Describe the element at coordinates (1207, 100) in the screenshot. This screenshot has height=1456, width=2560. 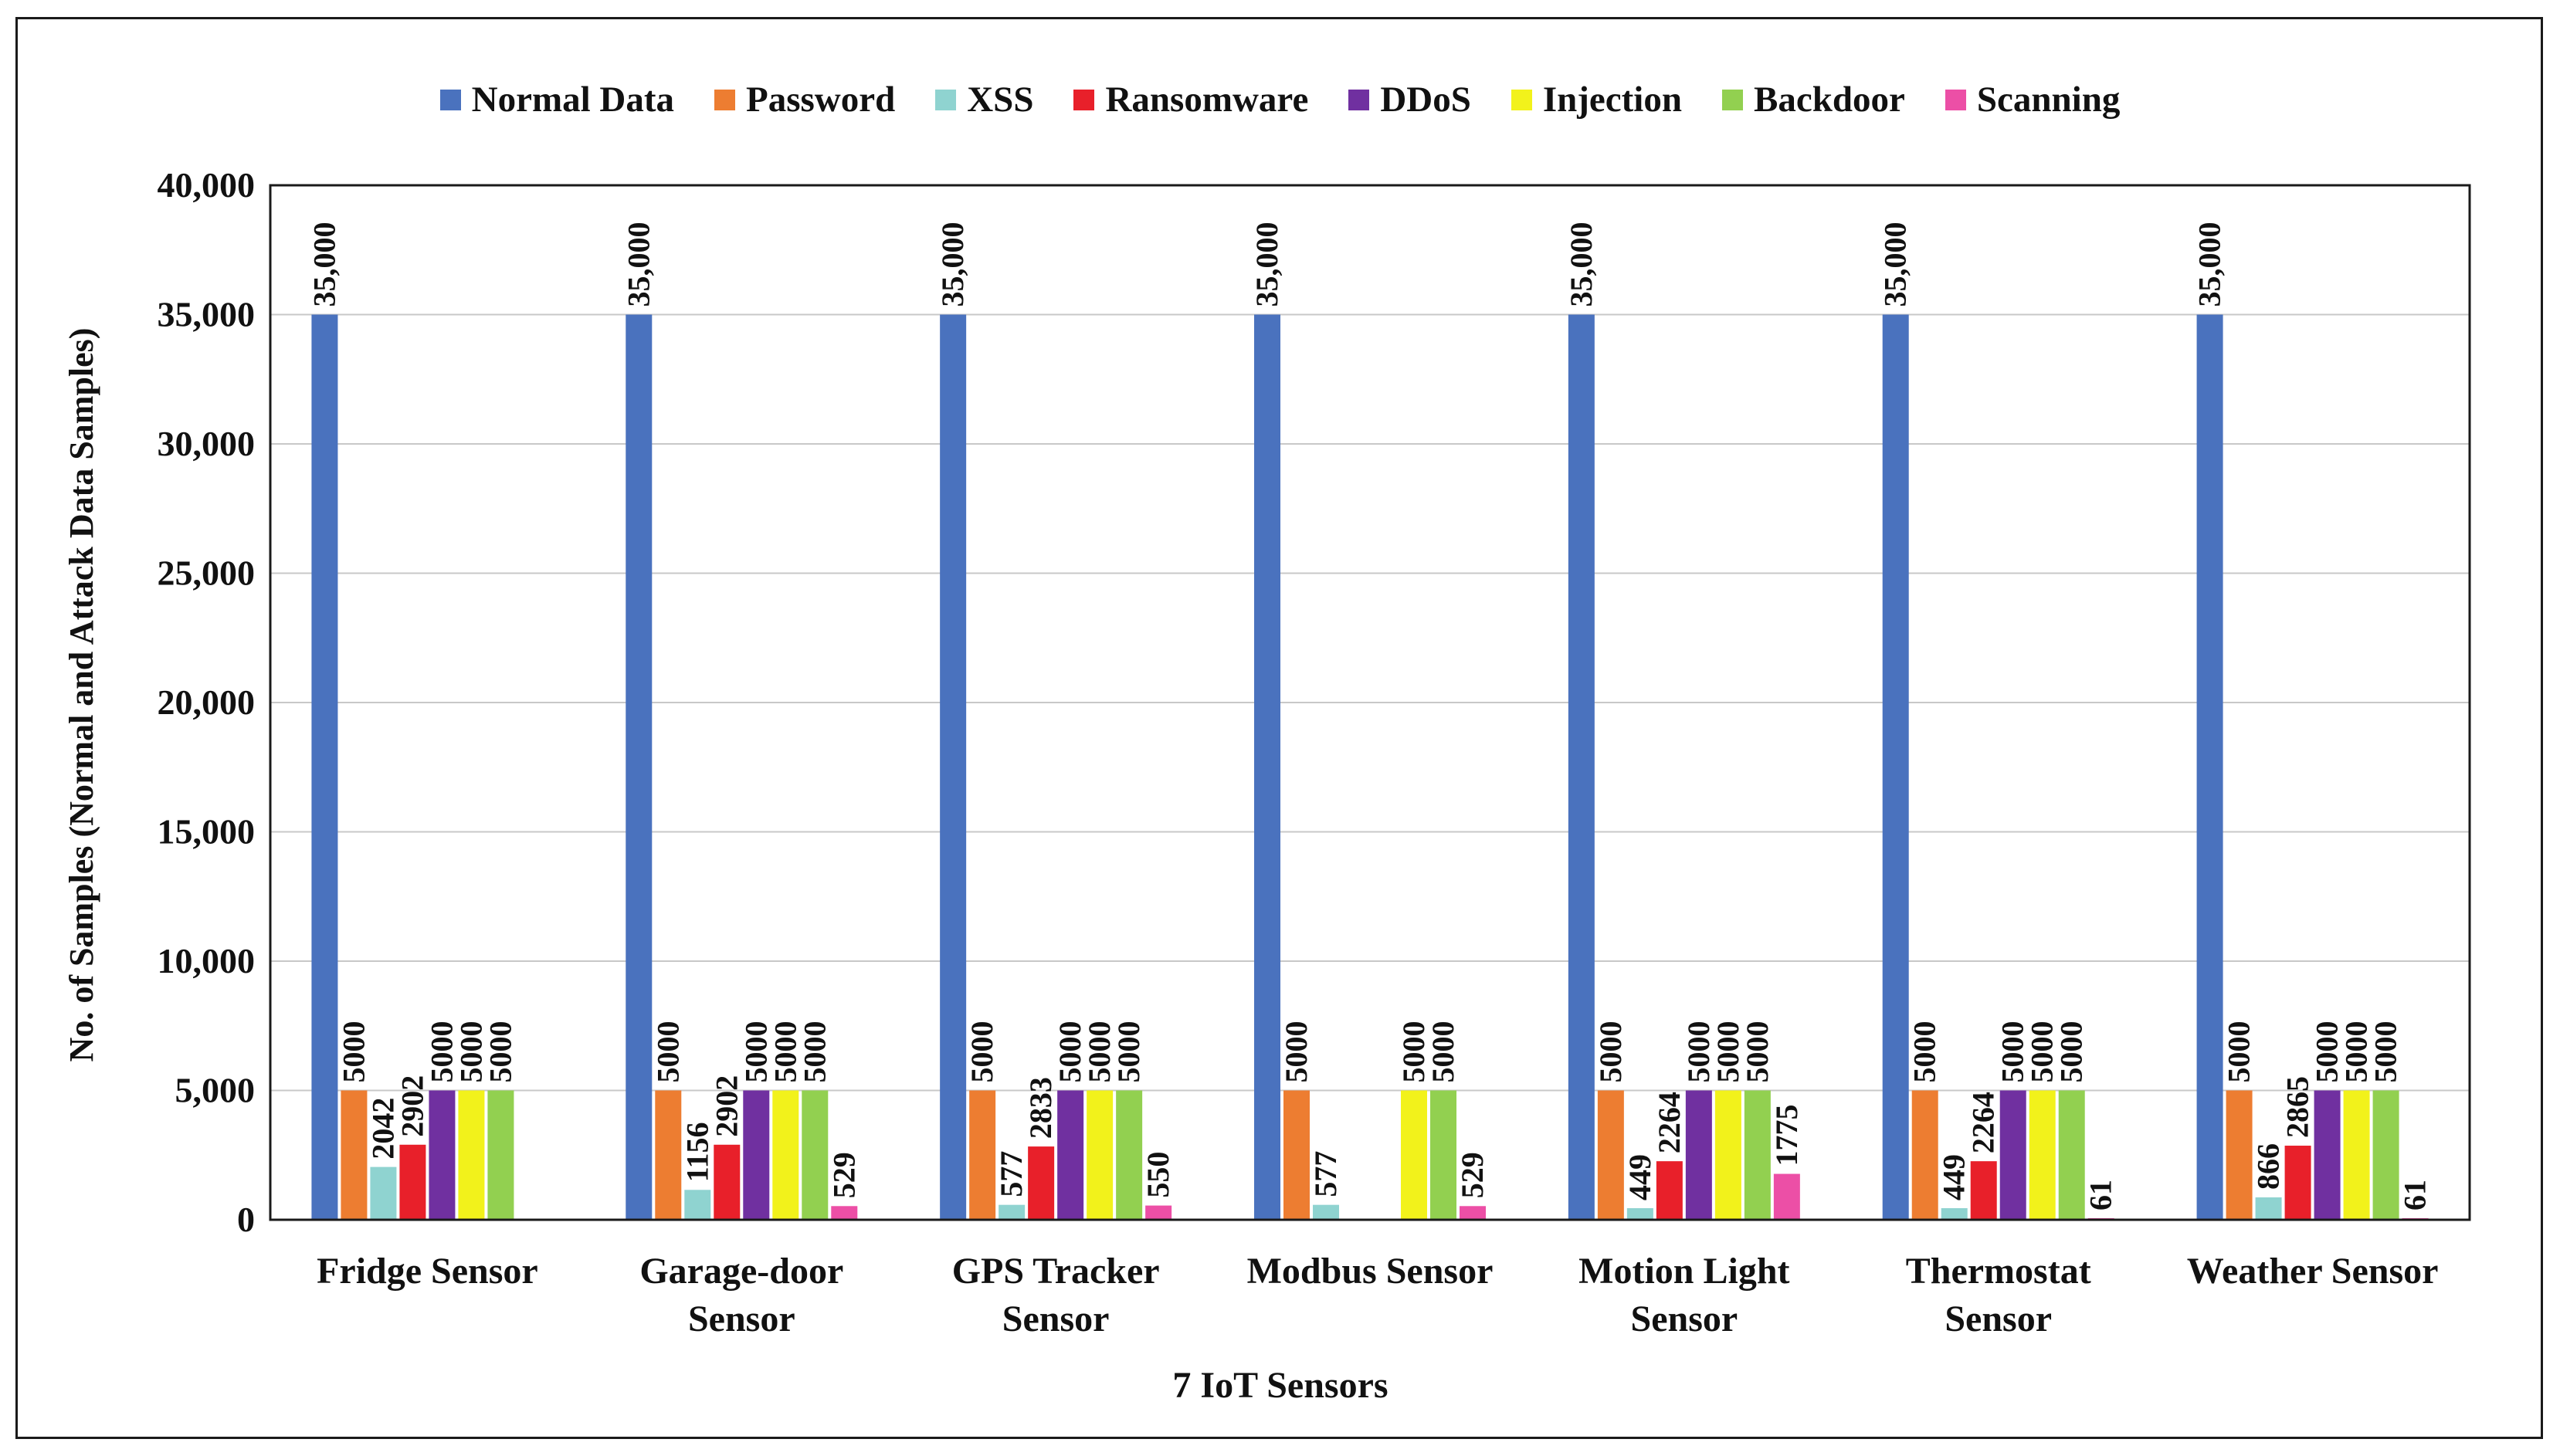
I see `legend-label: Ransomware` at that location.